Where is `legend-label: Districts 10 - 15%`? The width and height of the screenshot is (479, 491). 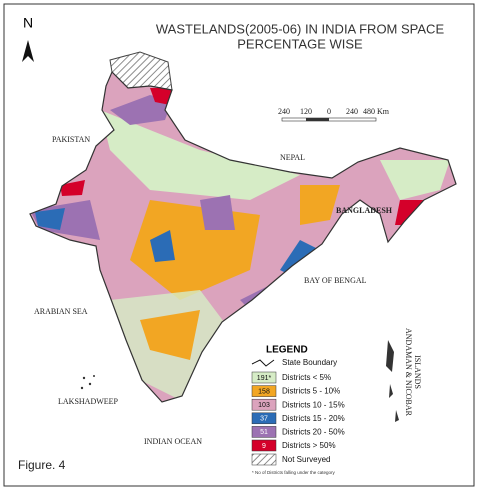
legend-label: Districts 10 - 15% is located at coordinates (313, 404).